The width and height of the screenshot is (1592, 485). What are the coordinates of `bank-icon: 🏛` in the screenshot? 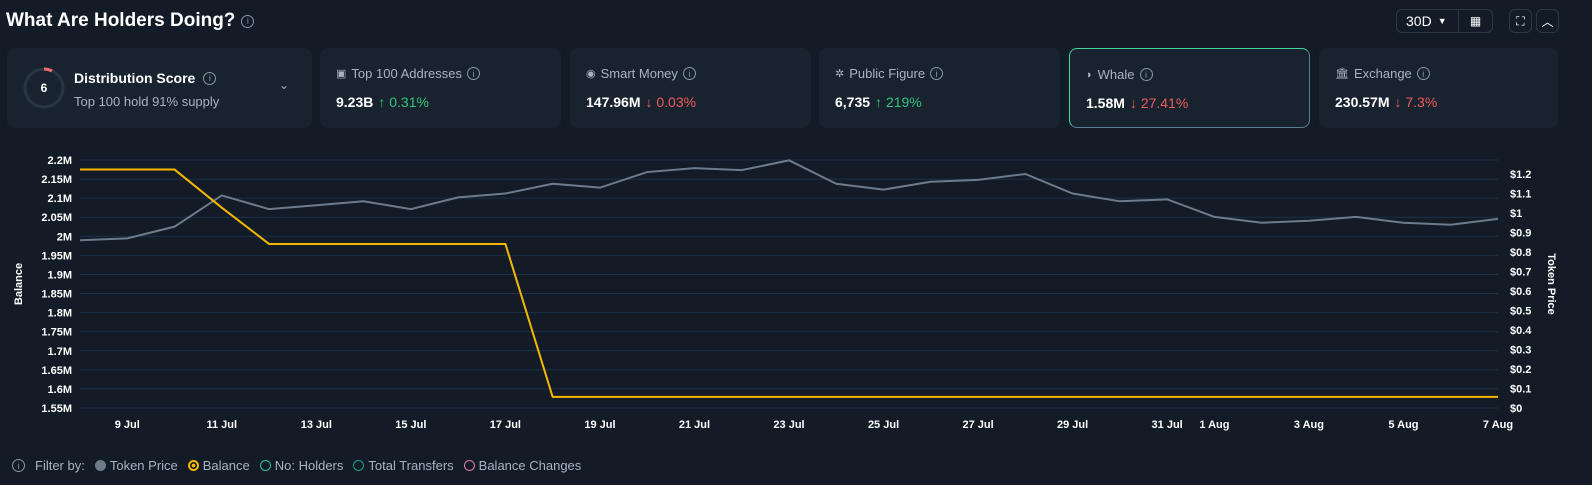 It's located at (1342, 74).